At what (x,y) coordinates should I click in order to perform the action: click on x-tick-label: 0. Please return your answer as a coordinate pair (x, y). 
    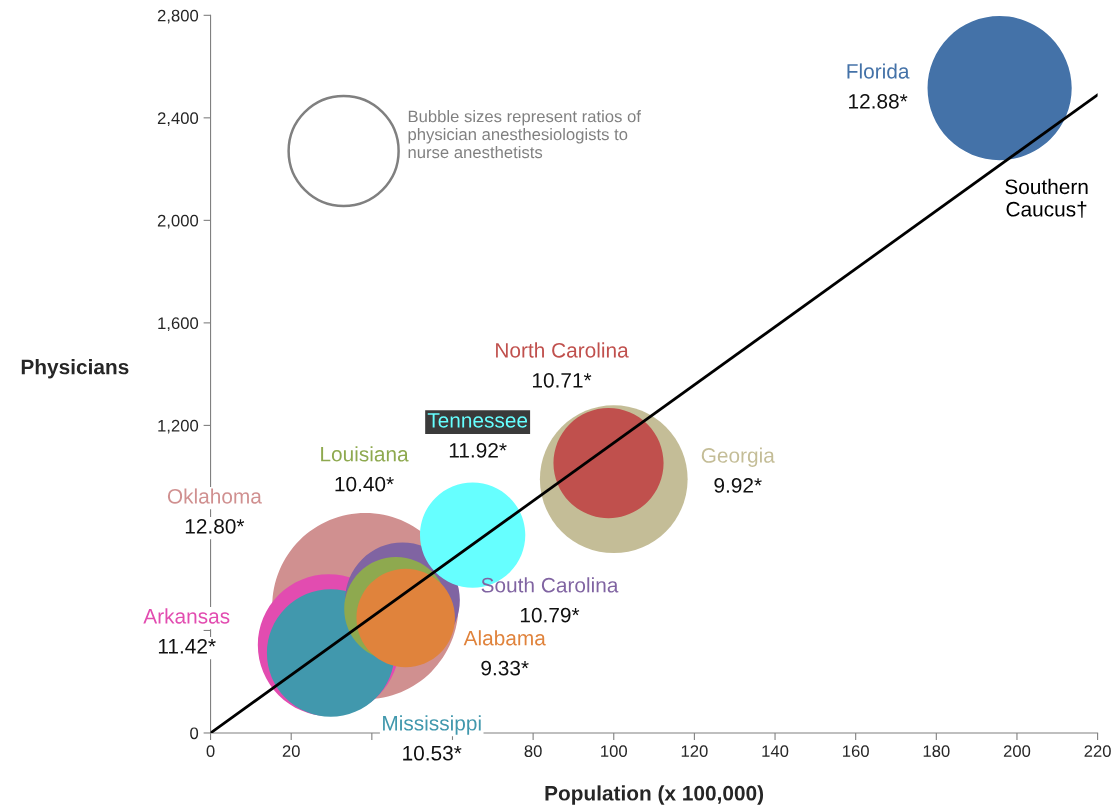
    Looking at the image, I should click on (210, 751).